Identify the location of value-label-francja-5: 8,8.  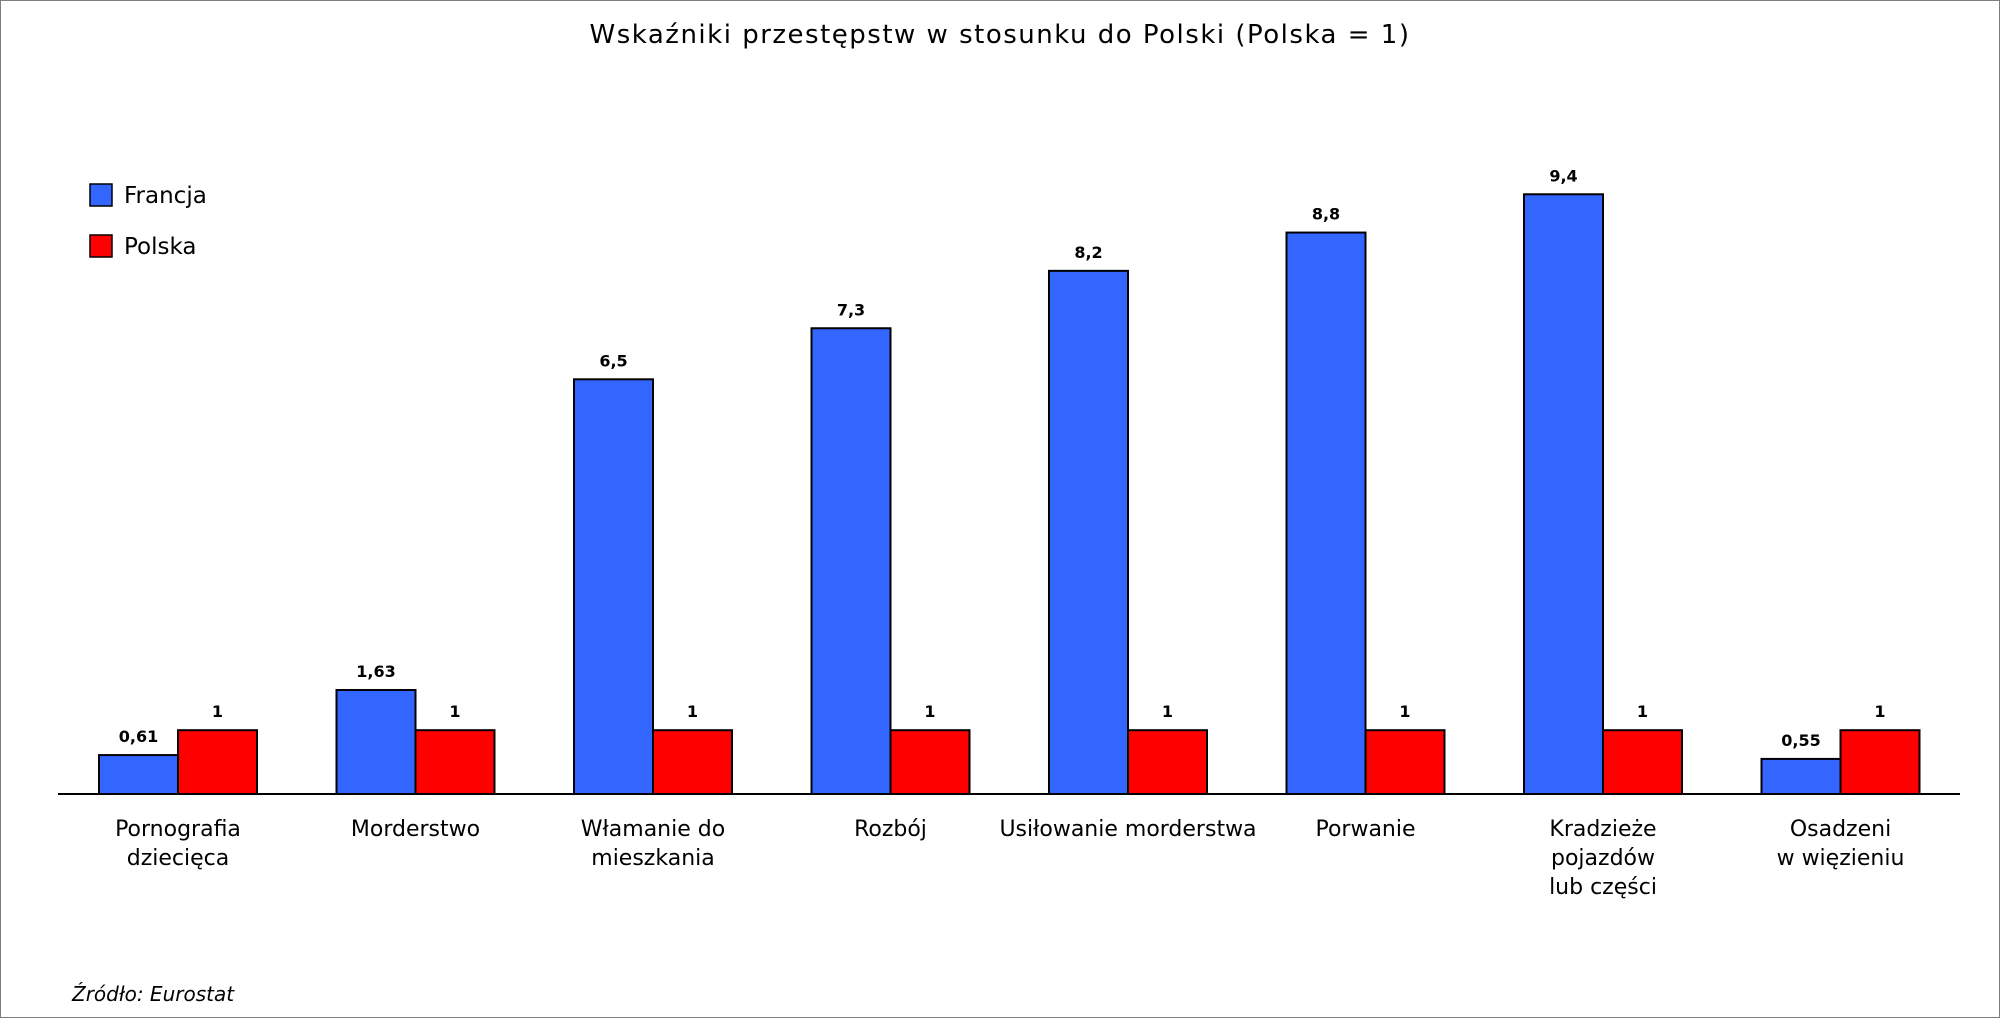
(1326, 214).